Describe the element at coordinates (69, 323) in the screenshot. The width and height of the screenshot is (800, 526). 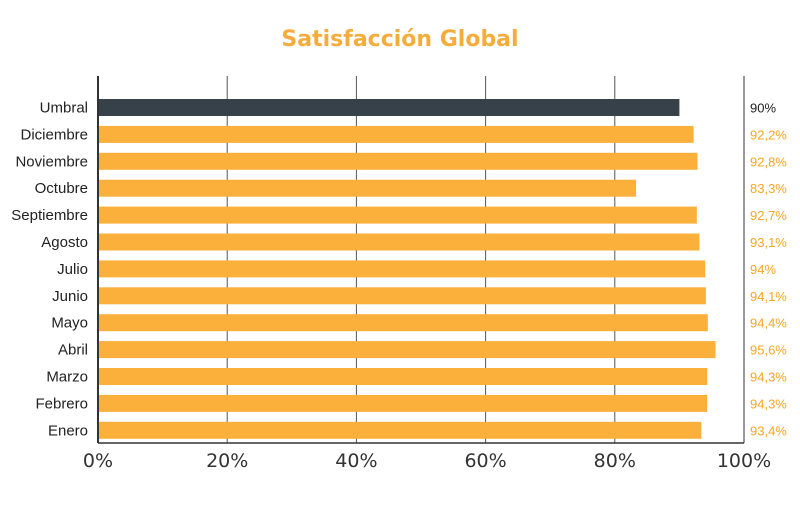
I see `category-label: Mayo` at that location.